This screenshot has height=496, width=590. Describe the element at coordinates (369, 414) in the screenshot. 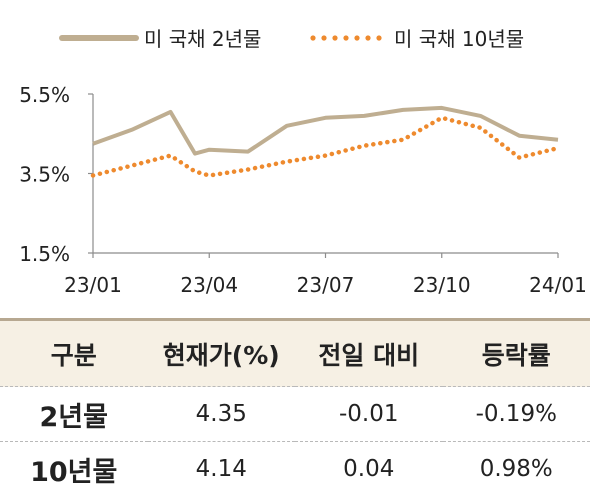

I see `cell-change: -0.01` at that location.